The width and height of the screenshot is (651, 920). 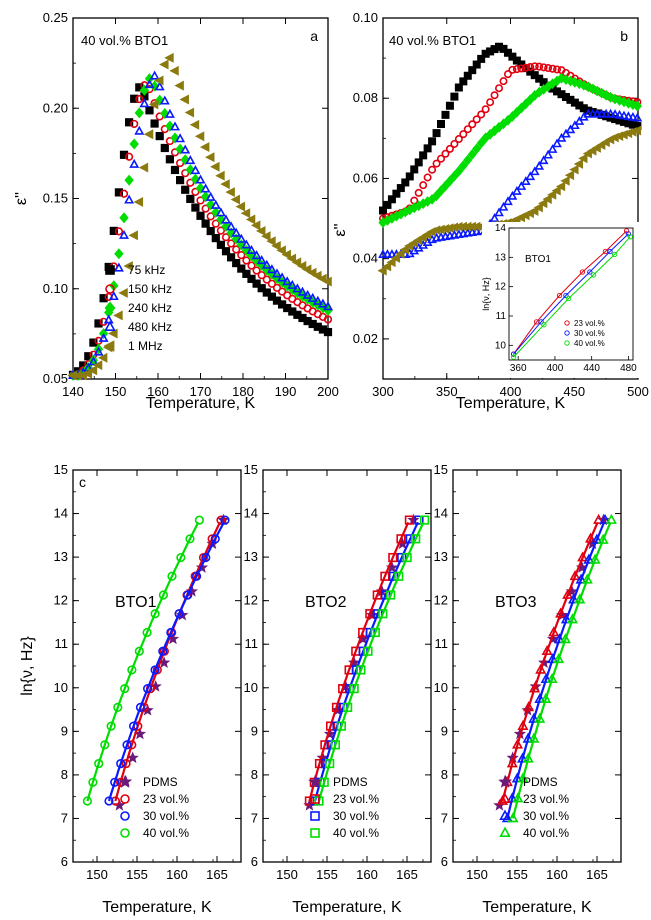 I want to click on inset-y-tick-label: 13, so click(x=501, y=257).